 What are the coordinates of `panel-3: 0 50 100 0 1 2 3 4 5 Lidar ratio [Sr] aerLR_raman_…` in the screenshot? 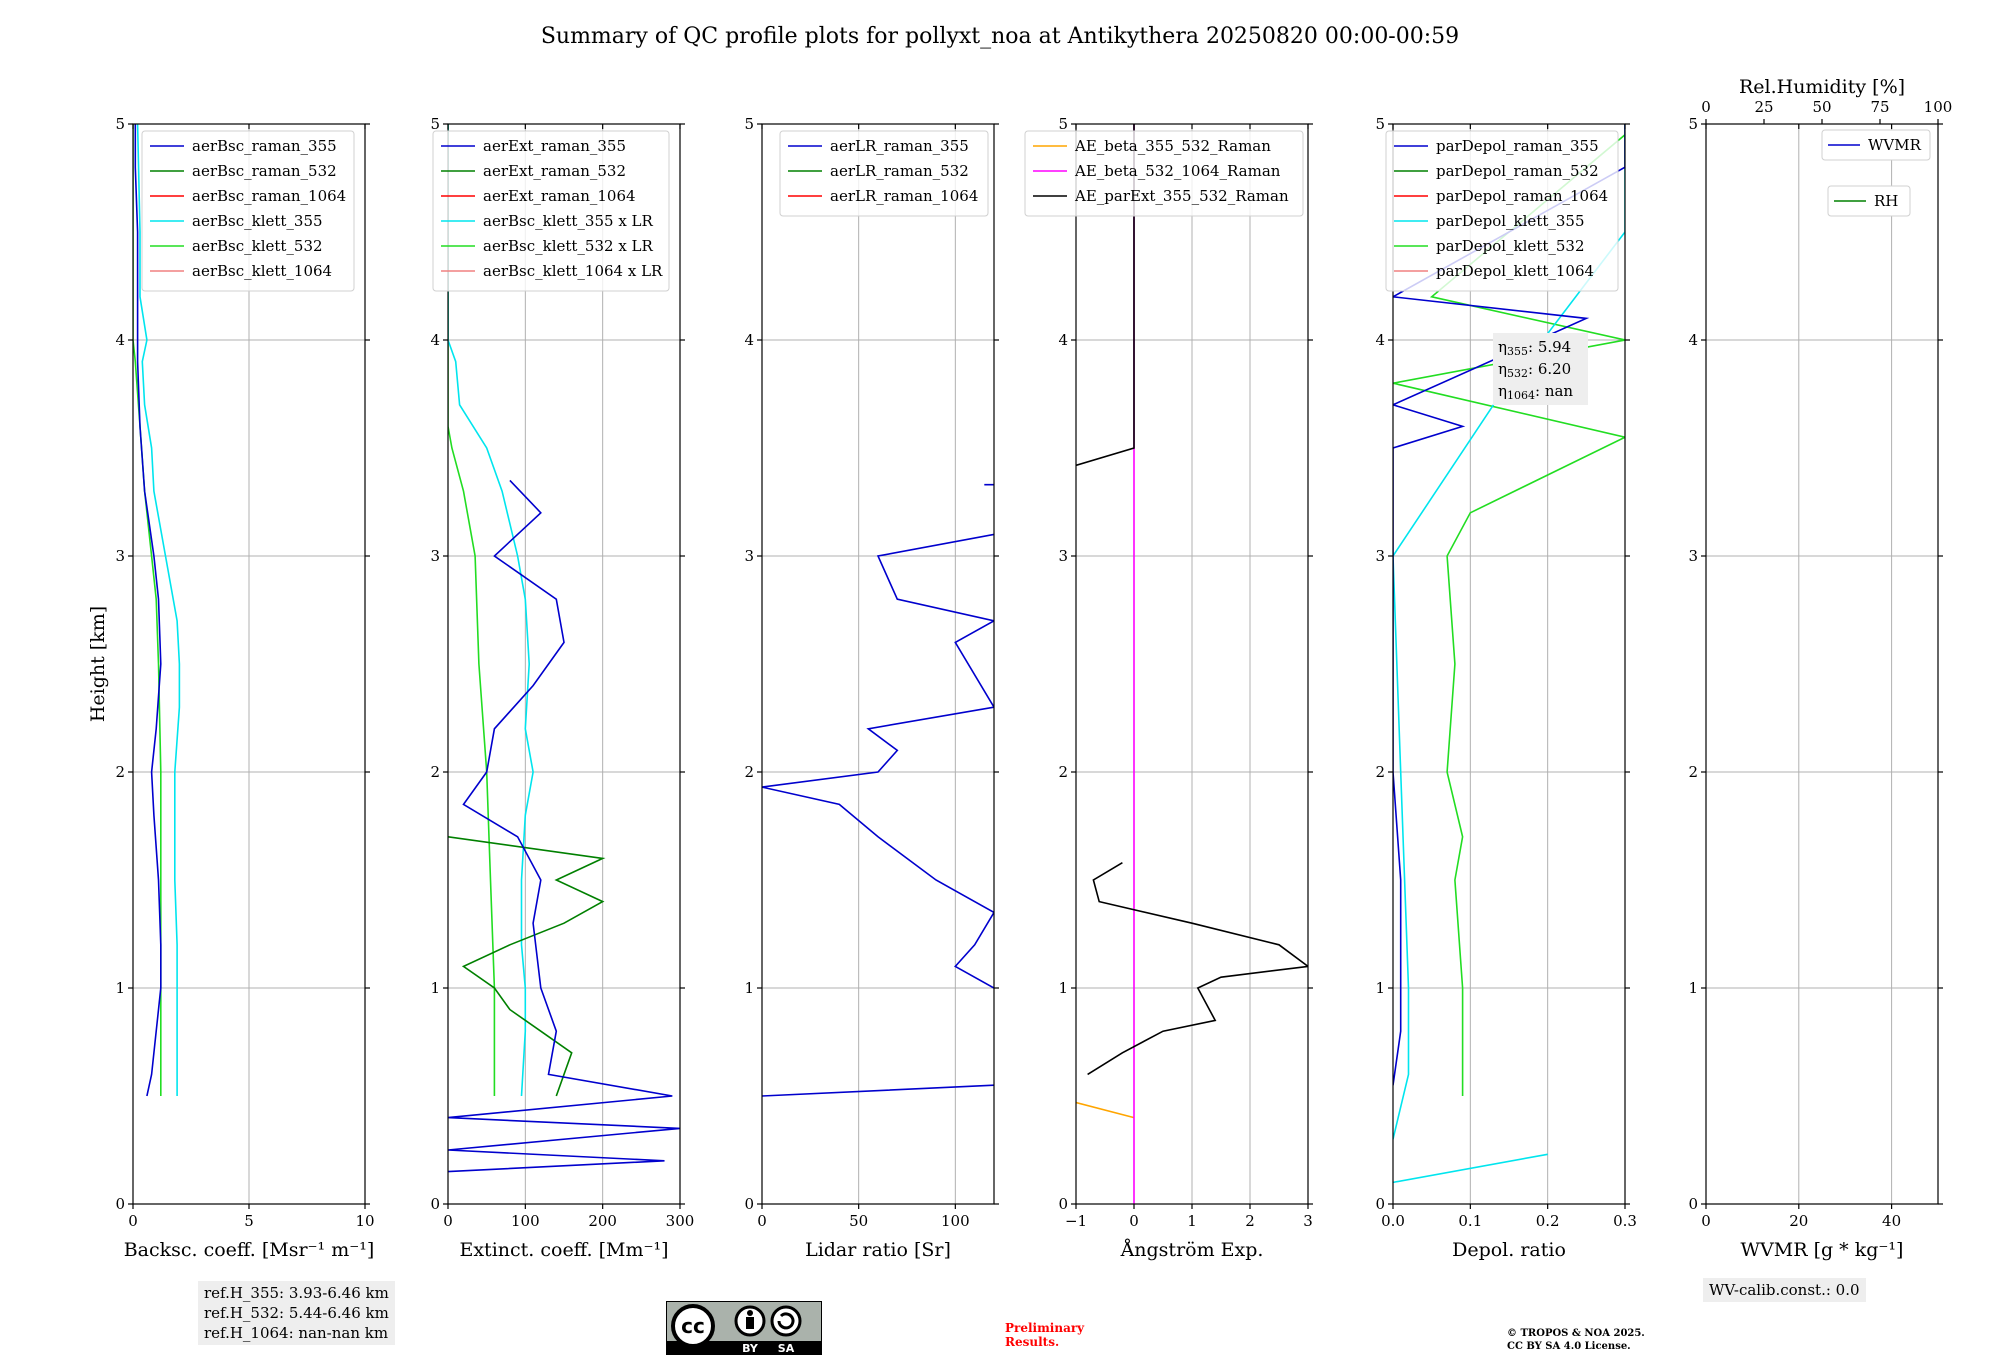 It's located at (871, 688).